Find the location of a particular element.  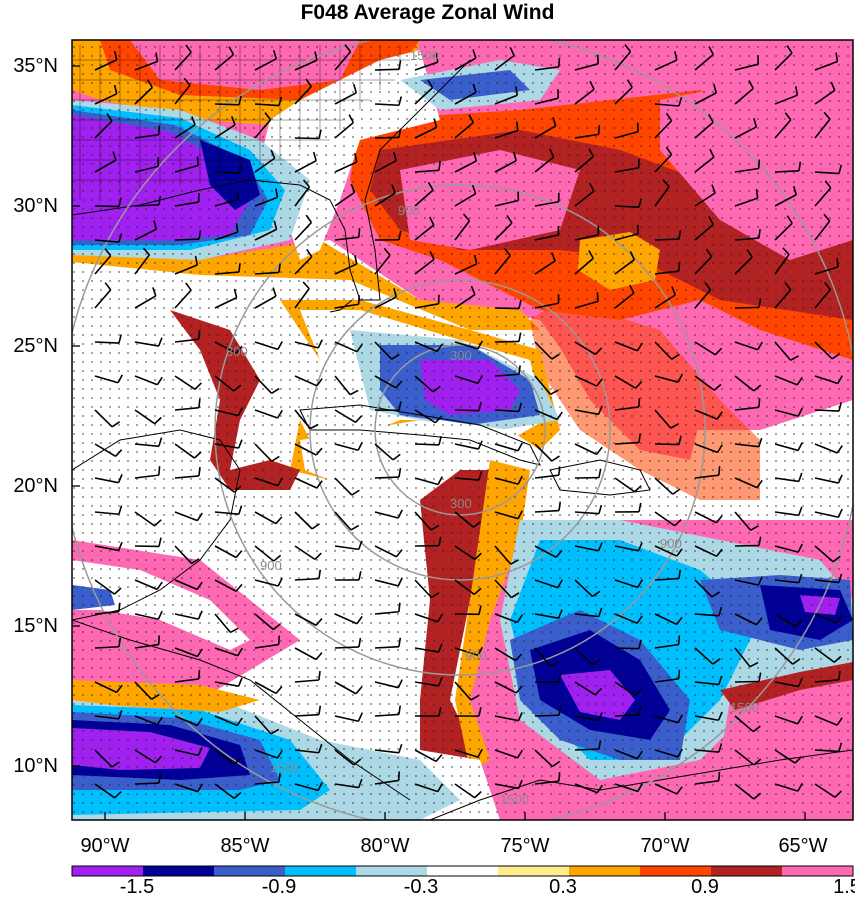

yucatan-outline is located at coordinates (156, 525).